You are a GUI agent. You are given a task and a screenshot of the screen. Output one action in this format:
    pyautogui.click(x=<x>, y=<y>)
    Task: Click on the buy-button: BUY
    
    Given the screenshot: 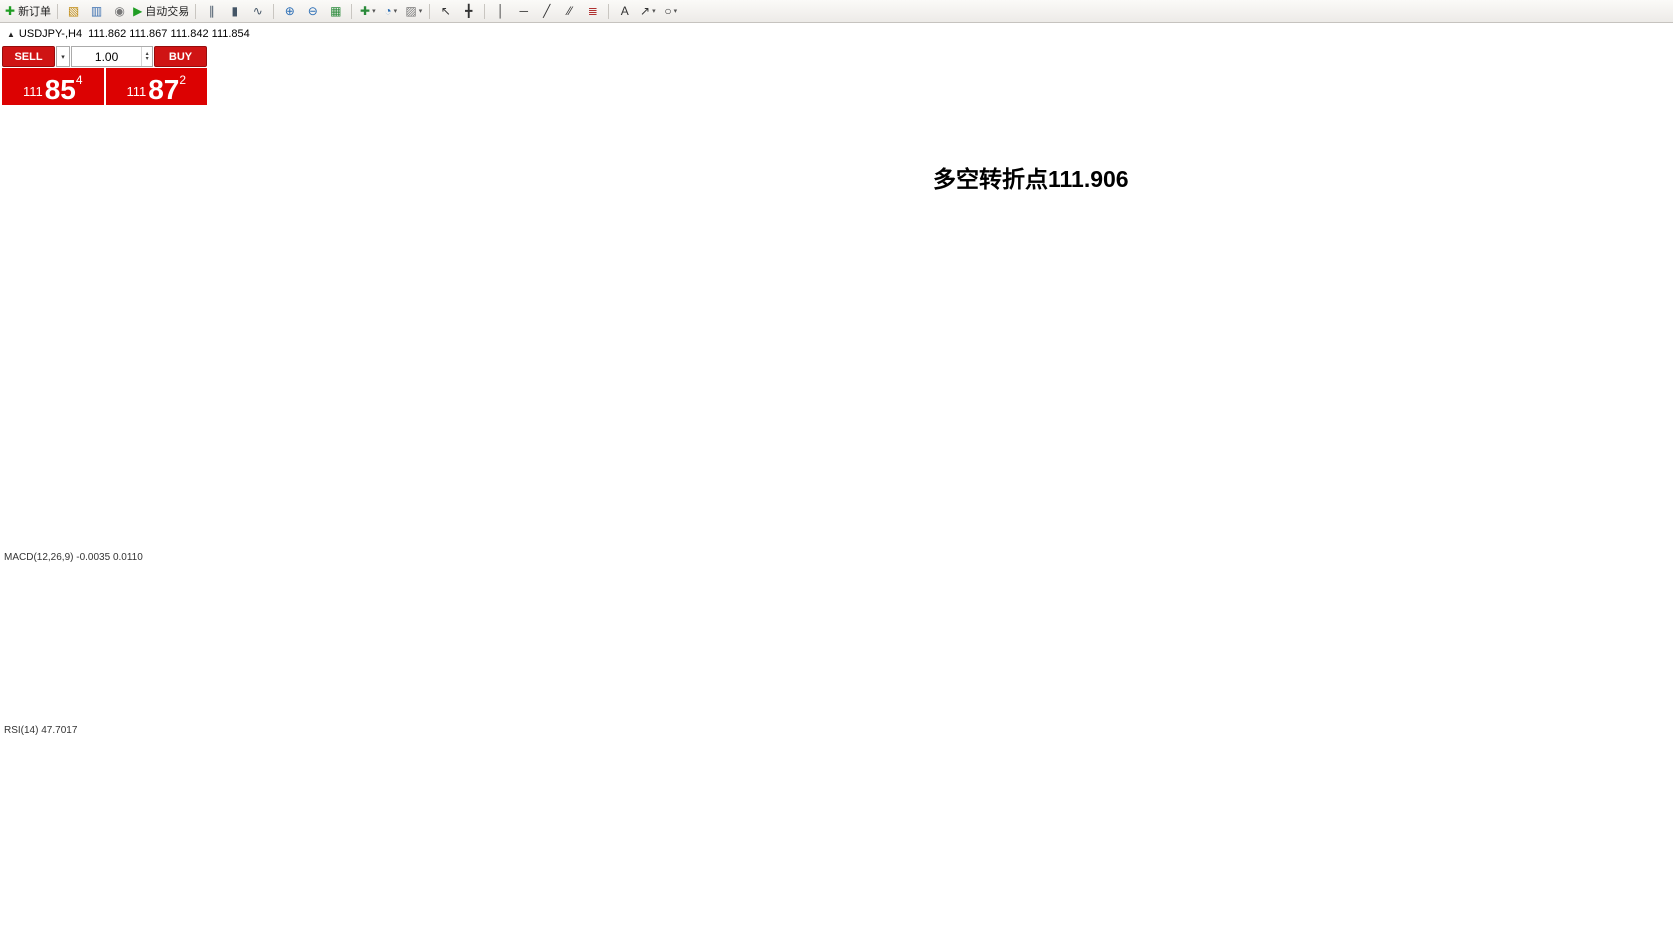 What is the action you would take?
    pyautogui.click(x=180, y=56)
    